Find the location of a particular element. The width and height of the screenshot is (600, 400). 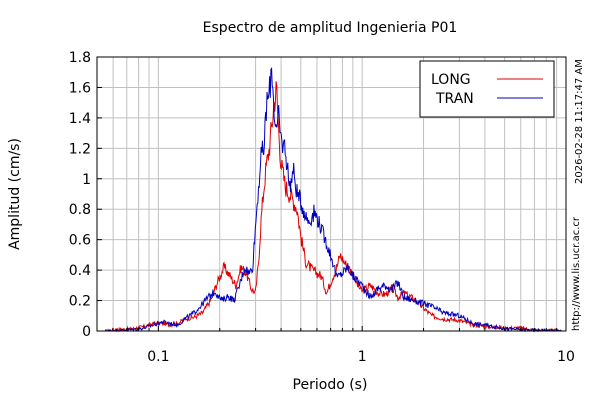

y-tick-label: 0.4 is located at coordinates (80, 271).